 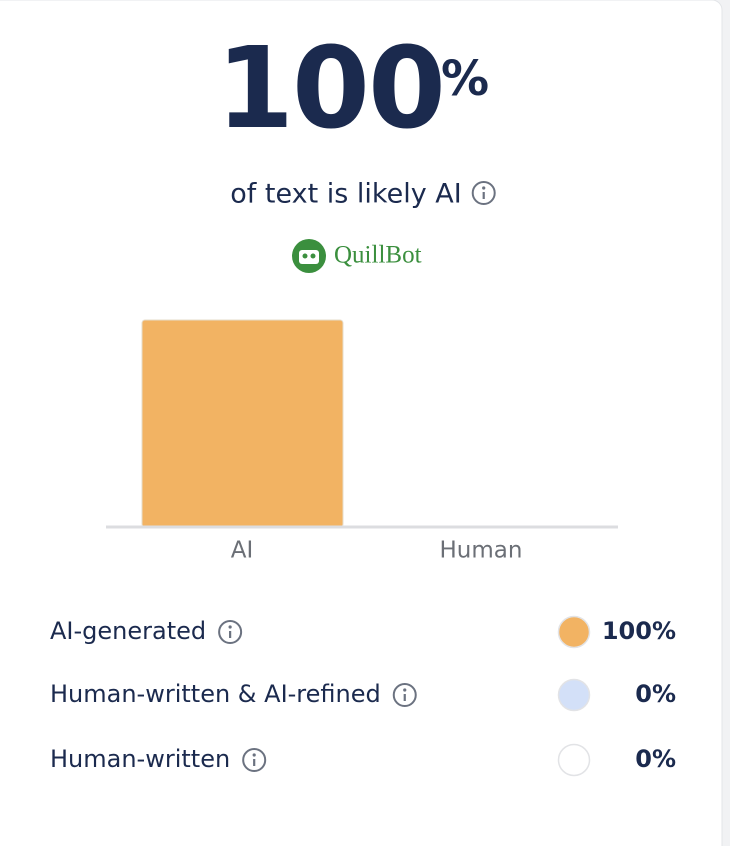 What do you see at coordinates (363, 760) in the screenshot?
I see `breakdown-row: Human-written 0%` at bounding box center [363, 760].